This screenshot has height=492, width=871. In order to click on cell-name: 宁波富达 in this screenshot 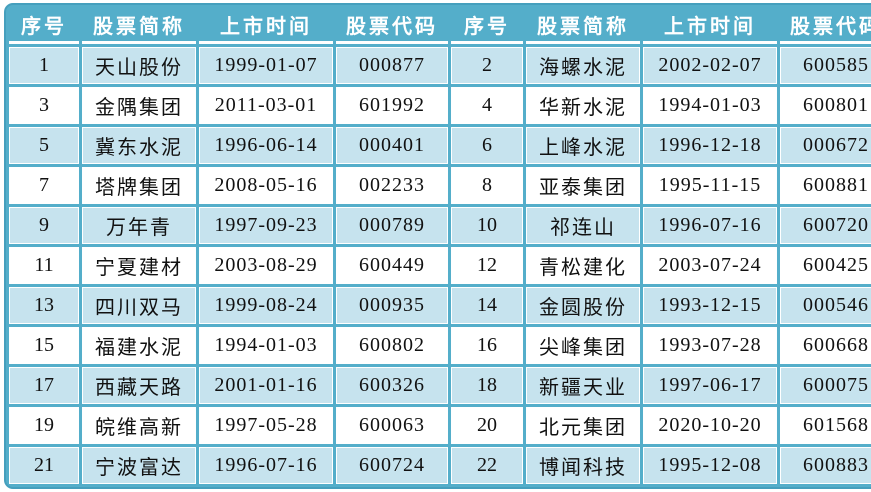, I will do `click(139, 465)`.